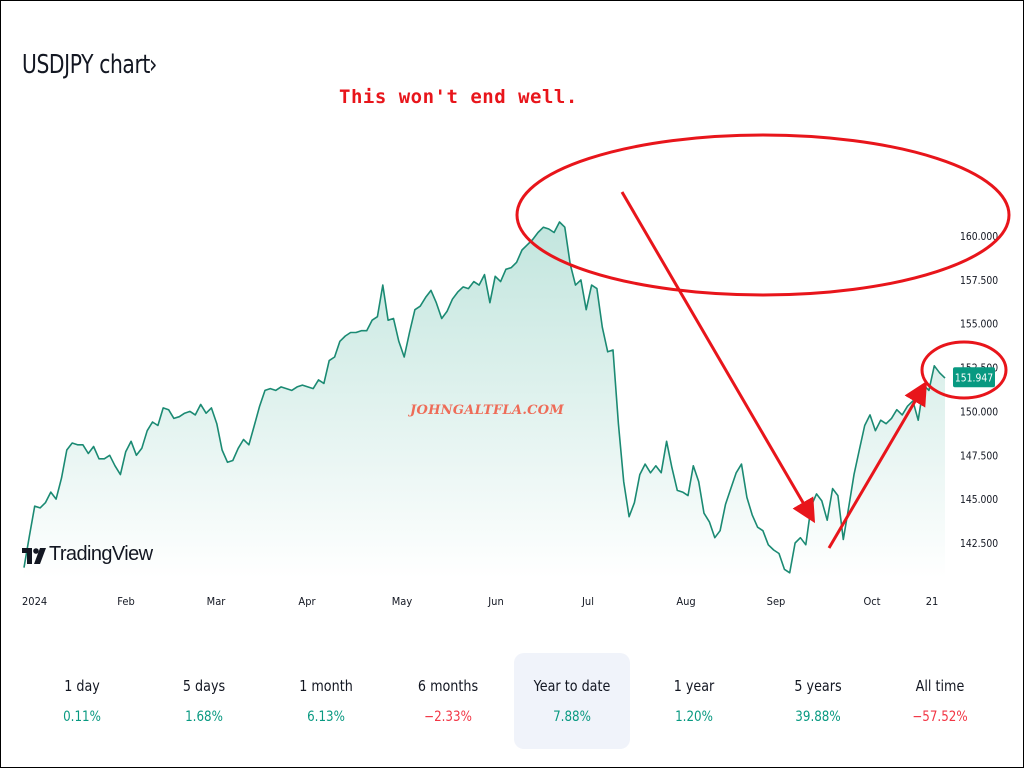 The width and height of the screenshot is (1024, 768). Describe the element at coordinates (326, 717) in the screenshot. I see `period-change-value: 6.13%` at that location.